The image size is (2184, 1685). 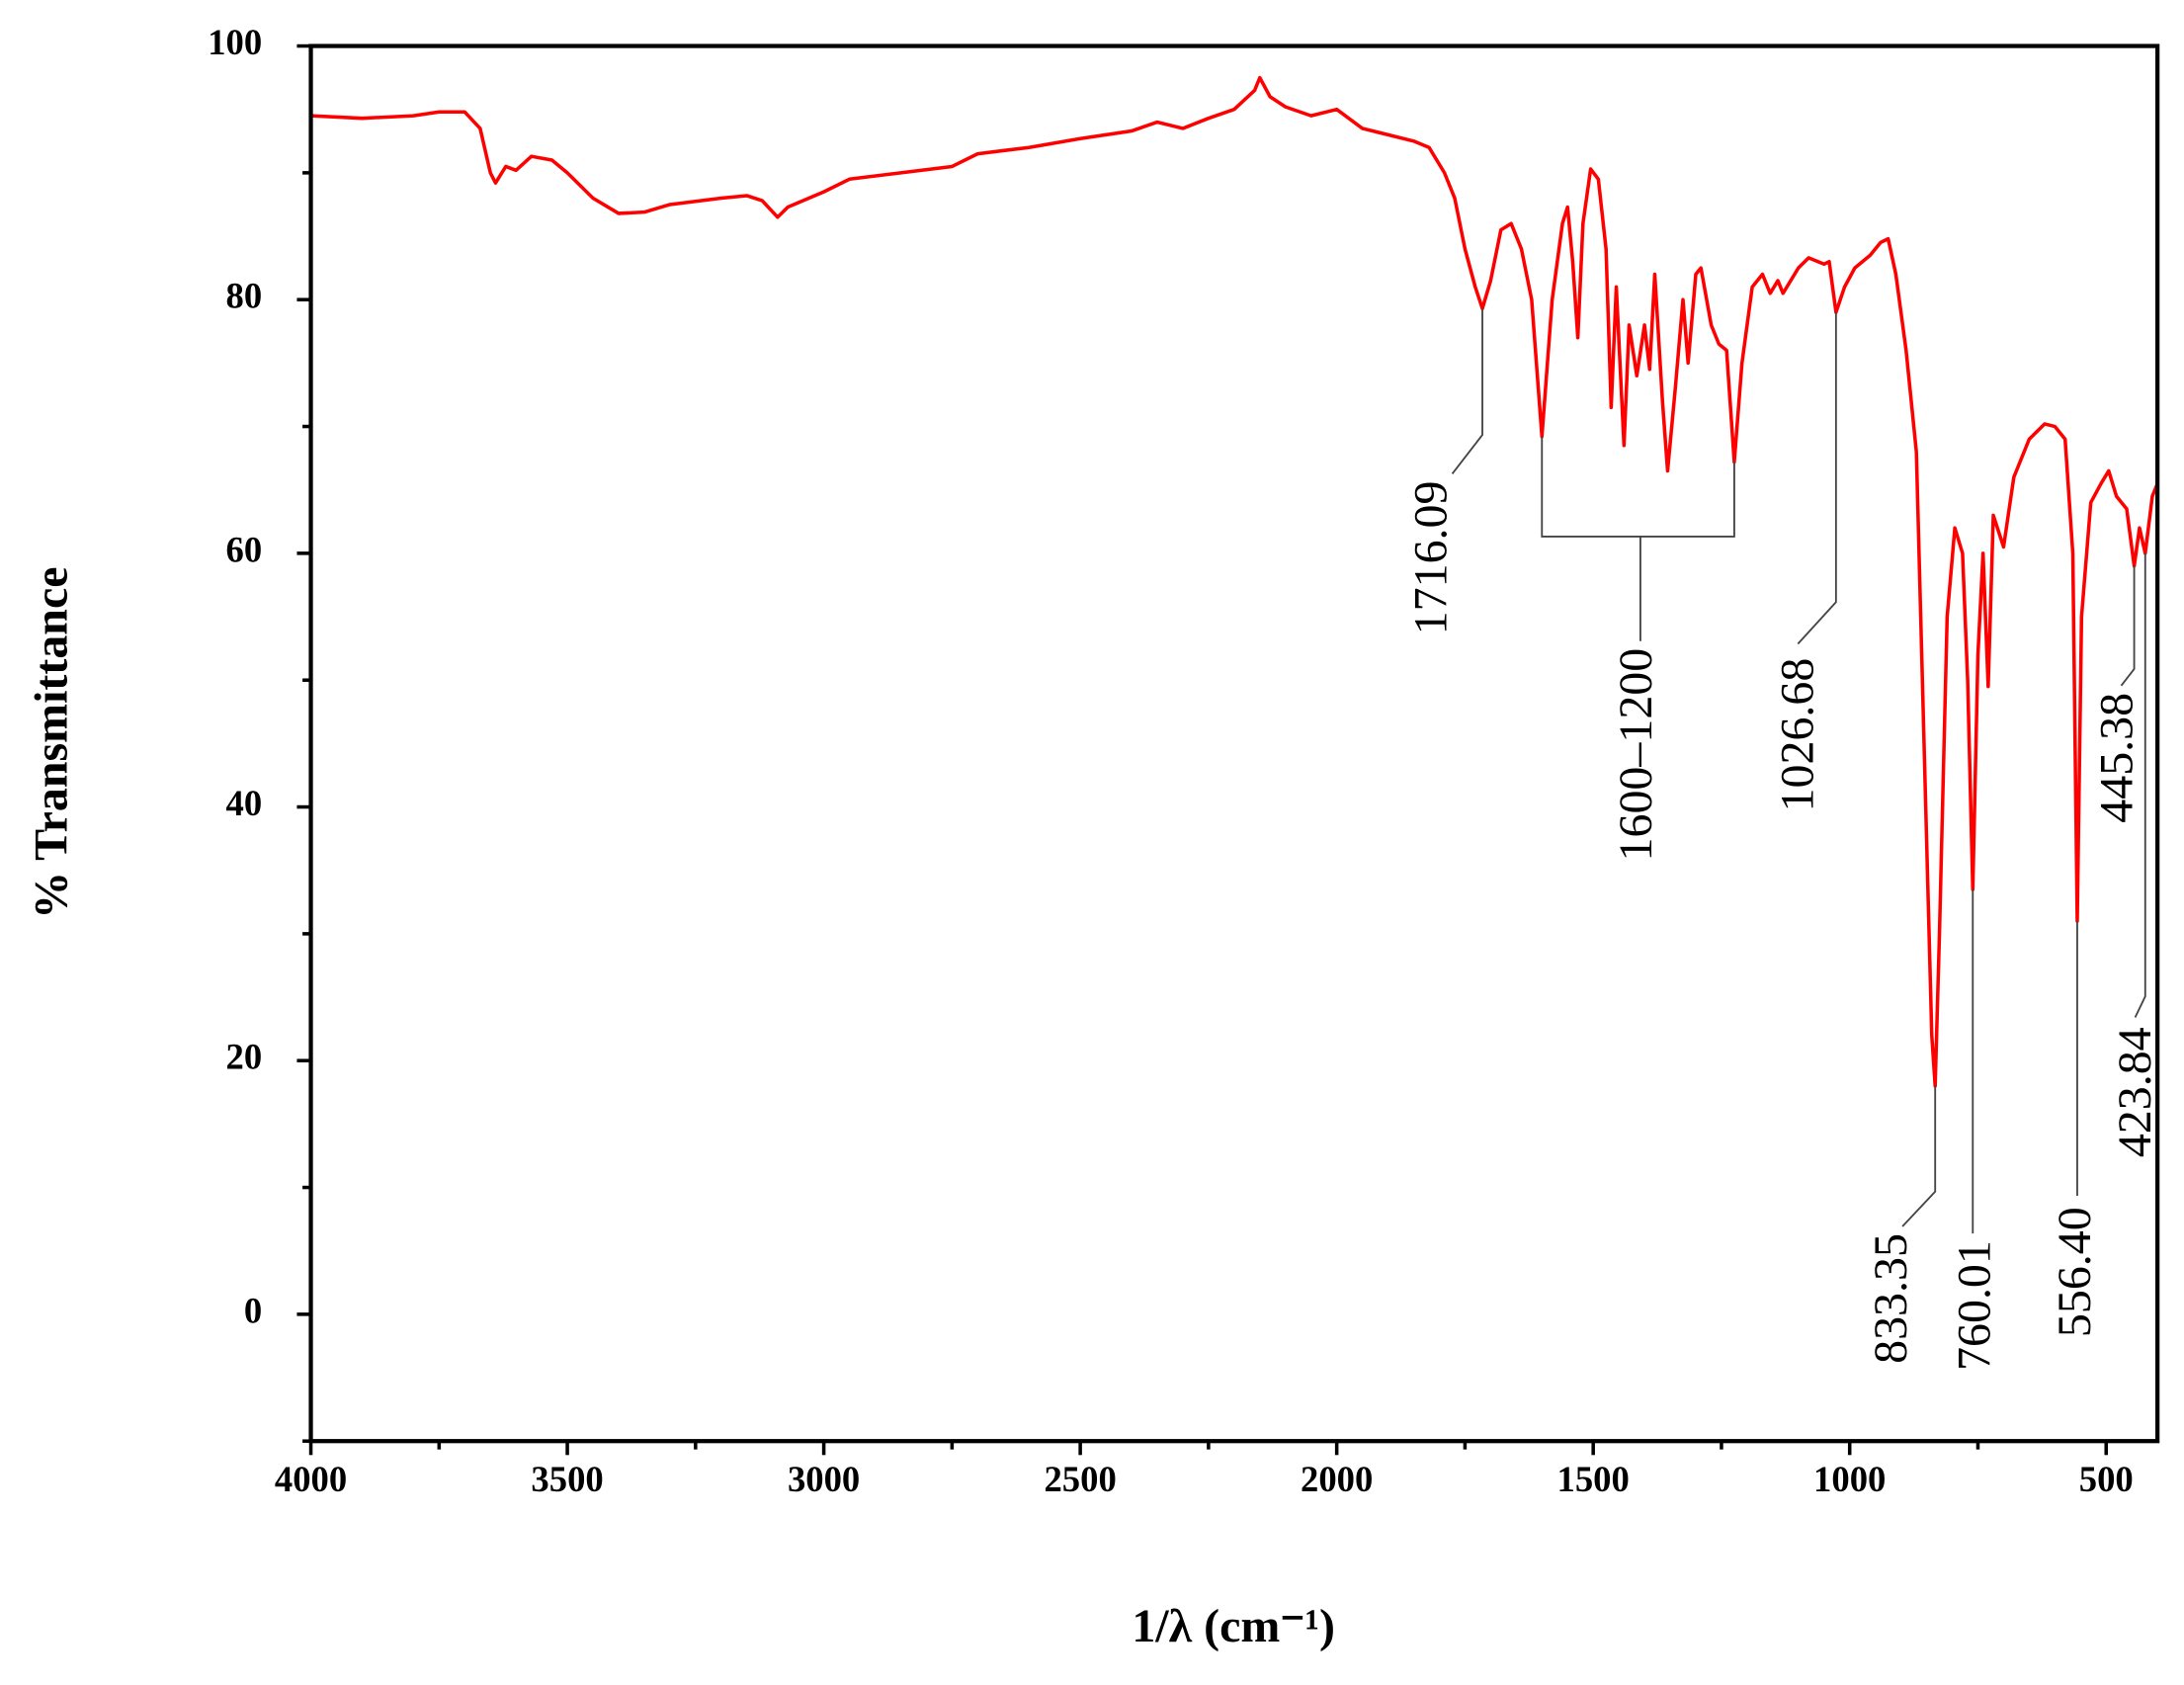 I want to click on x-tick-label: 3000, so click(x=824, y=1479).